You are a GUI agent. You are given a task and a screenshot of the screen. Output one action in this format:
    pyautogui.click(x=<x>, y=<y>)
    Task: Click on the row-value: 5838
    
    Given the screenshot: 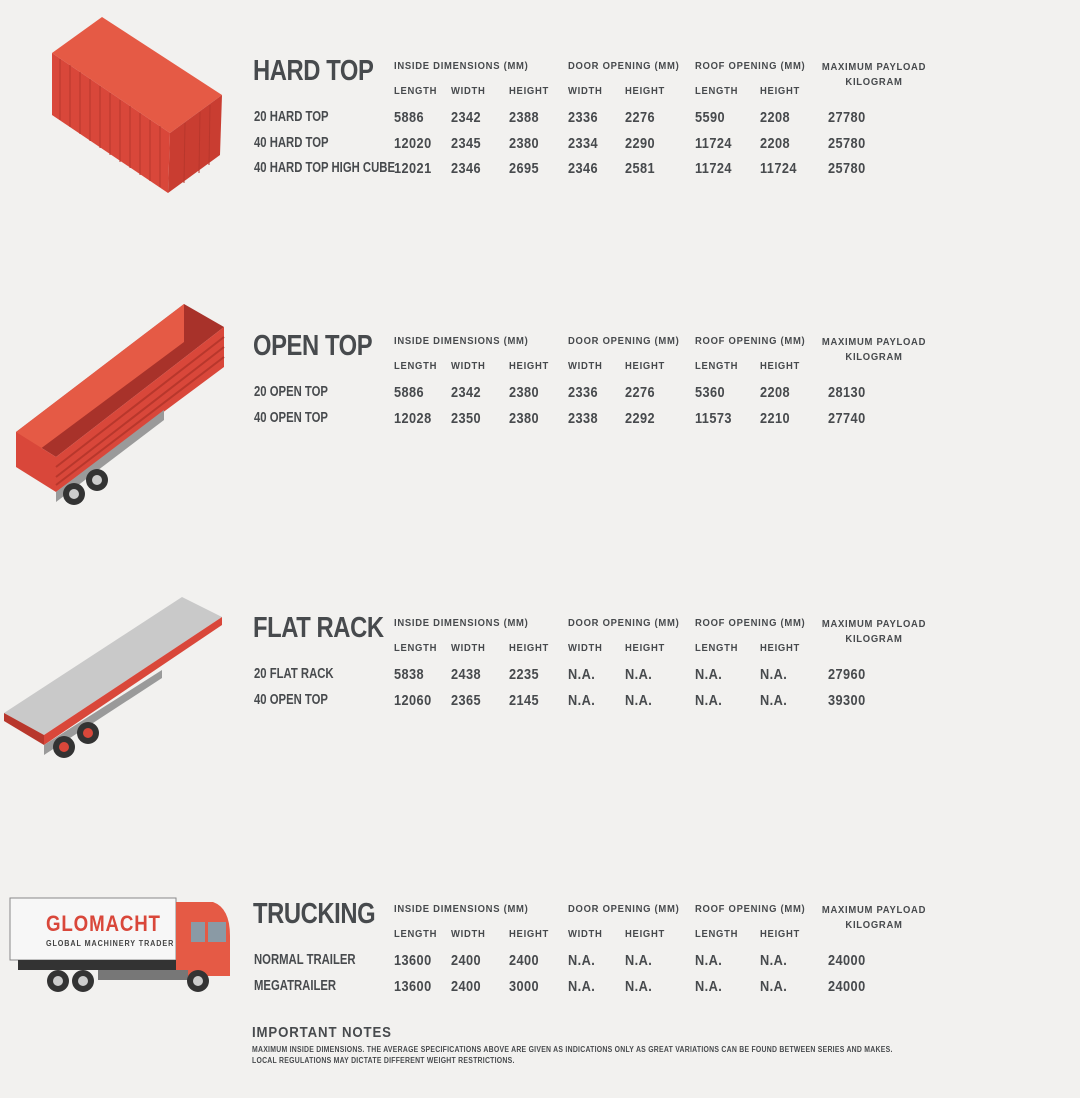 What is the action you would take?
    pyautogui.click(x=409, y=674)
    